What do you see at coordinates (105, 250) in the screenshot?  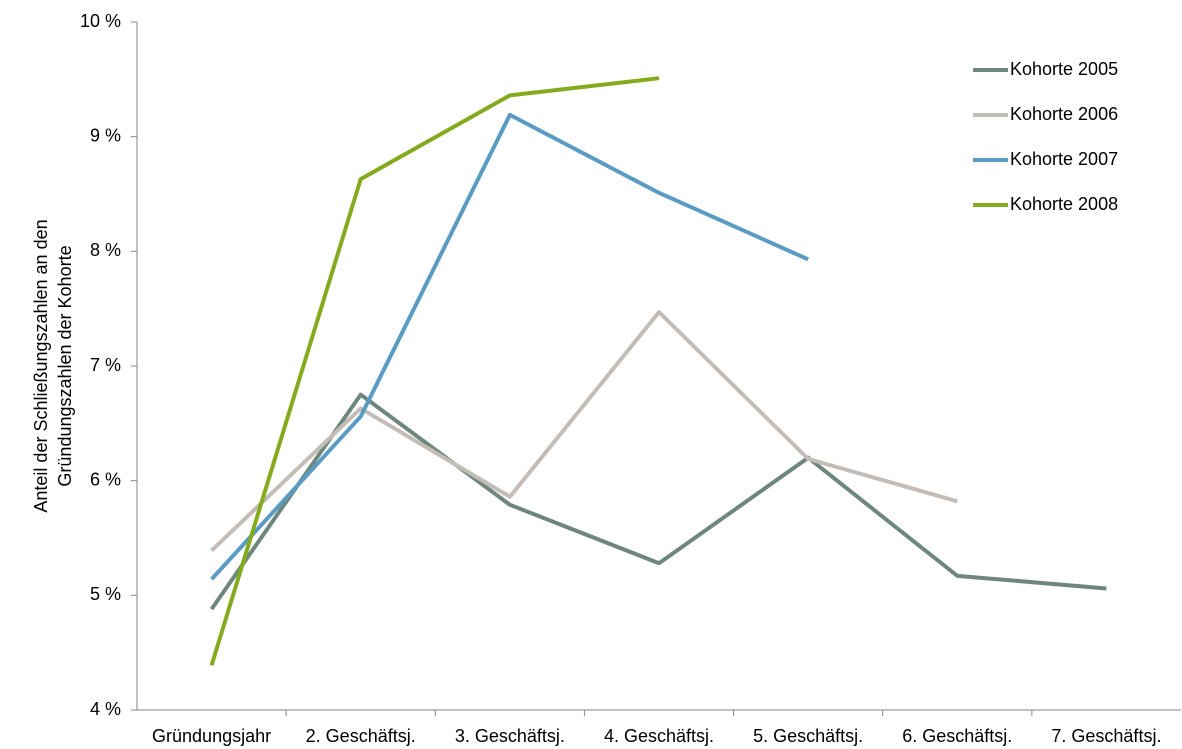 I see `y-tick-label: 8 %` at bounding box center [105, 250].